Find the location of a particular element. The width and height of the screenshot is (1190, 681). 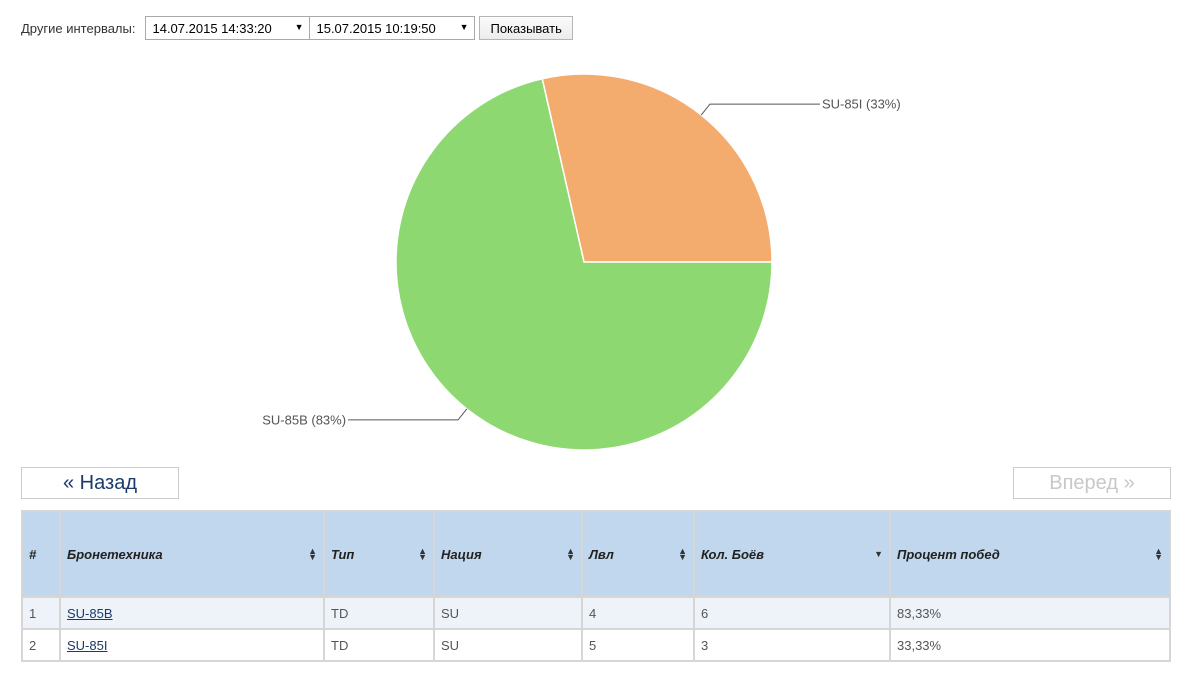

cell-number: 2 is located at coordinates (41, 645).